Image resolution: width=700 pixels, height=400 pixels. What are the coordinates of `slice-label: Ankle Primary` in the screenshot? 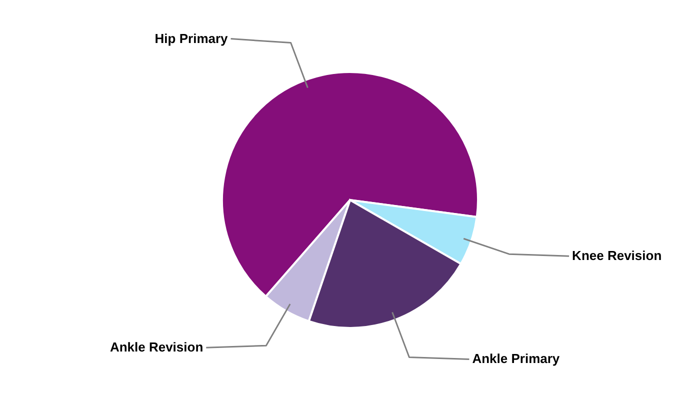 It's located at (516, 358).